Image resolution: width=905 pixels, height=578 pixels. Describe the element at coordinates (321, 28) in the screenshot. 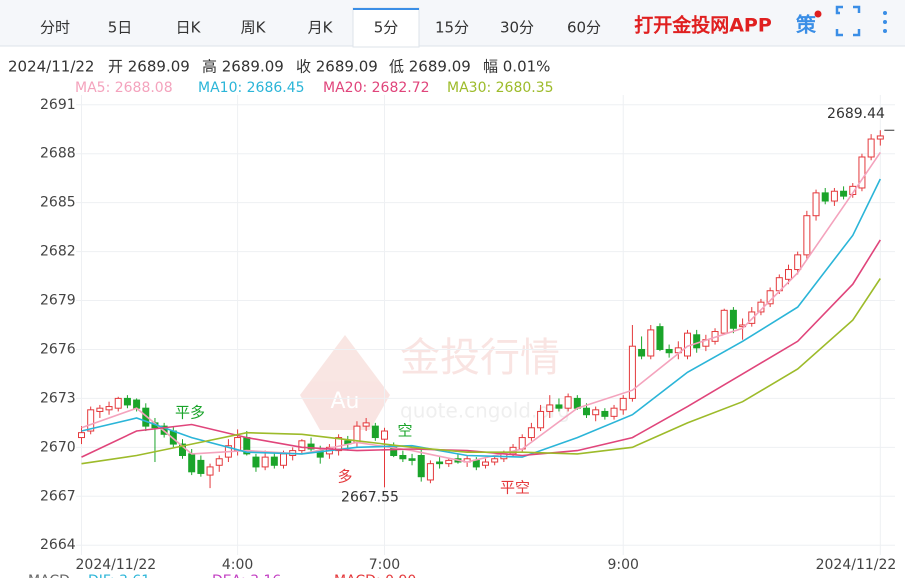

I see `tab: 月K` at that location.